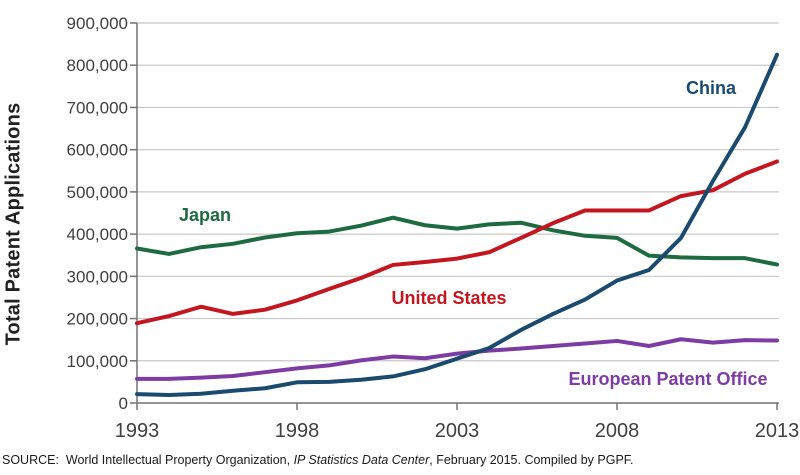 This screenshot has height=475, width=800. What do you see at coordinates (97, 276) in the screenshot?
I see `y-tick-label: 300,000` at bounding box center [97, 276].